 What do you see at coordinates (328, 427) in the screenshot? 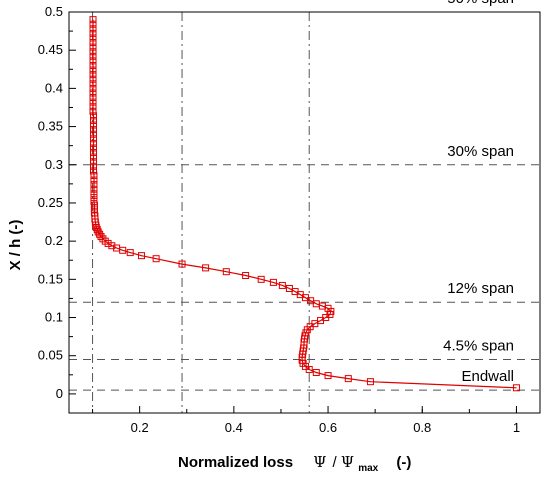
I see `x-tick-label-2: 0.6` at bounding box center [328, 427].